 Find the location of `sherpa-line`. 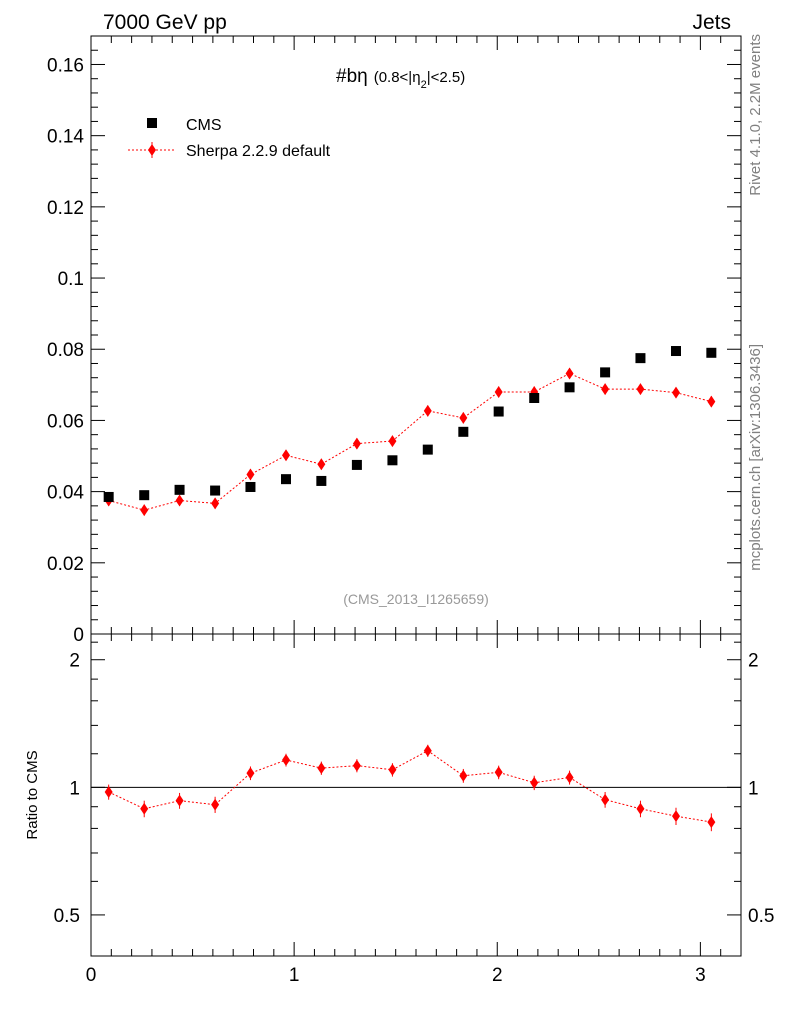

sherpa-line is located at coordinates (410, 441).